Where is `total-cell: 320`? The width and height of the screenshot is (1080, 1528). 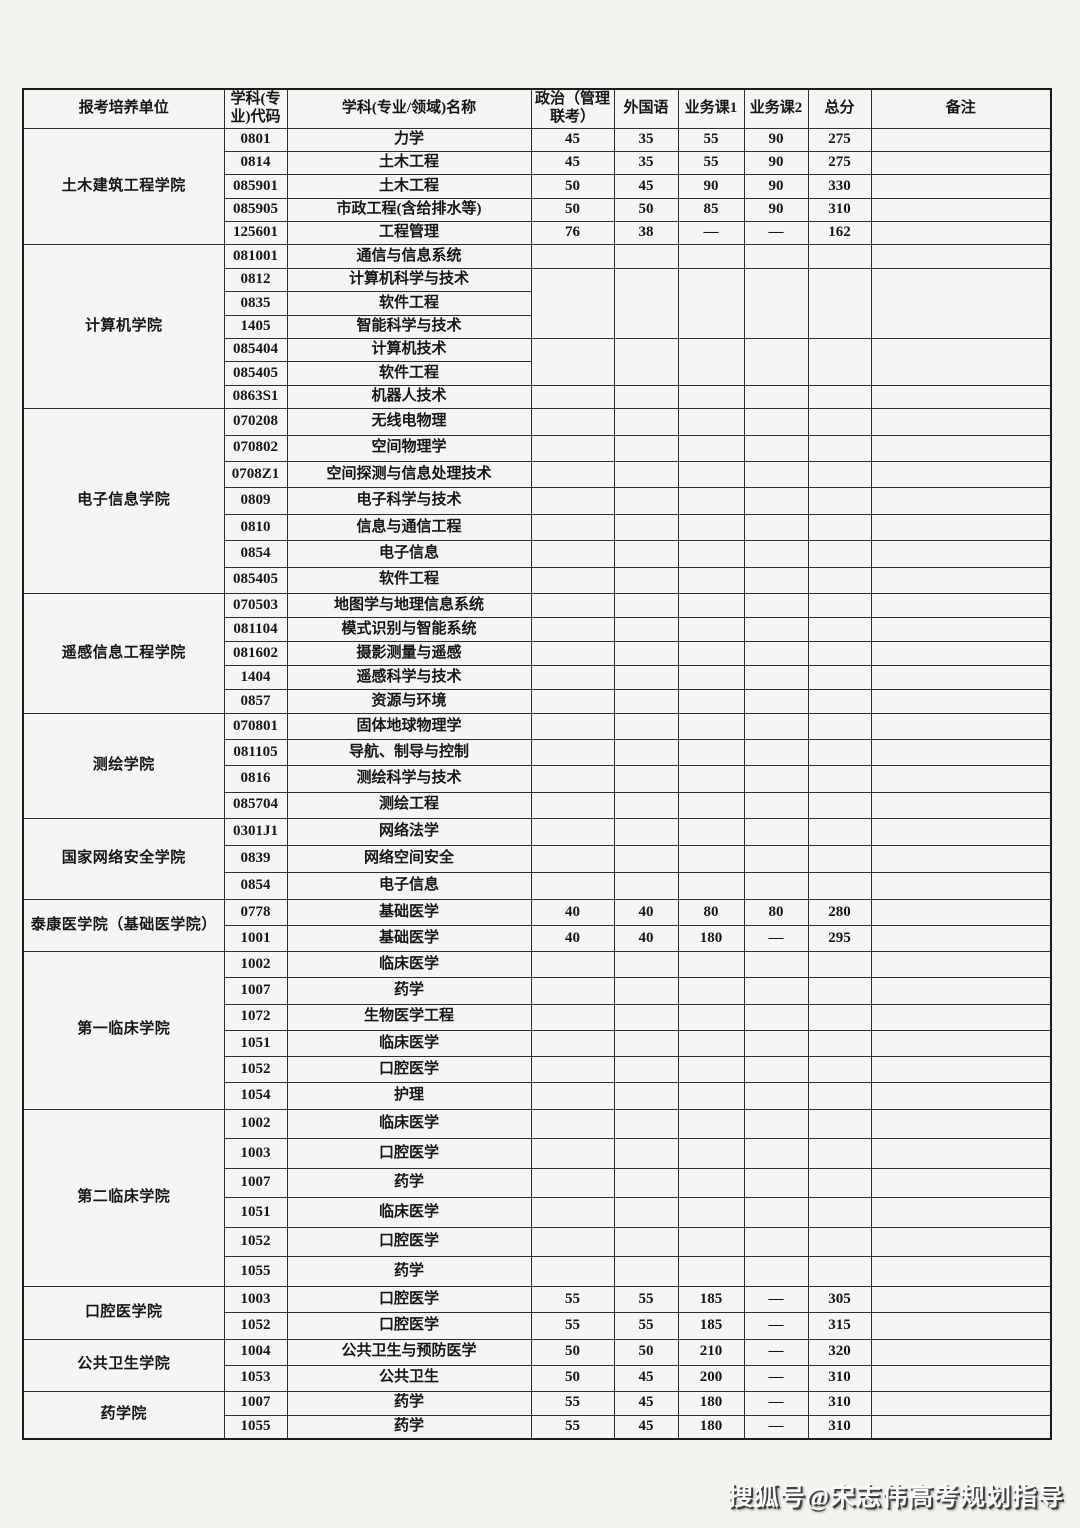
total-cell: 320 is located at coordinates (839, 1352).